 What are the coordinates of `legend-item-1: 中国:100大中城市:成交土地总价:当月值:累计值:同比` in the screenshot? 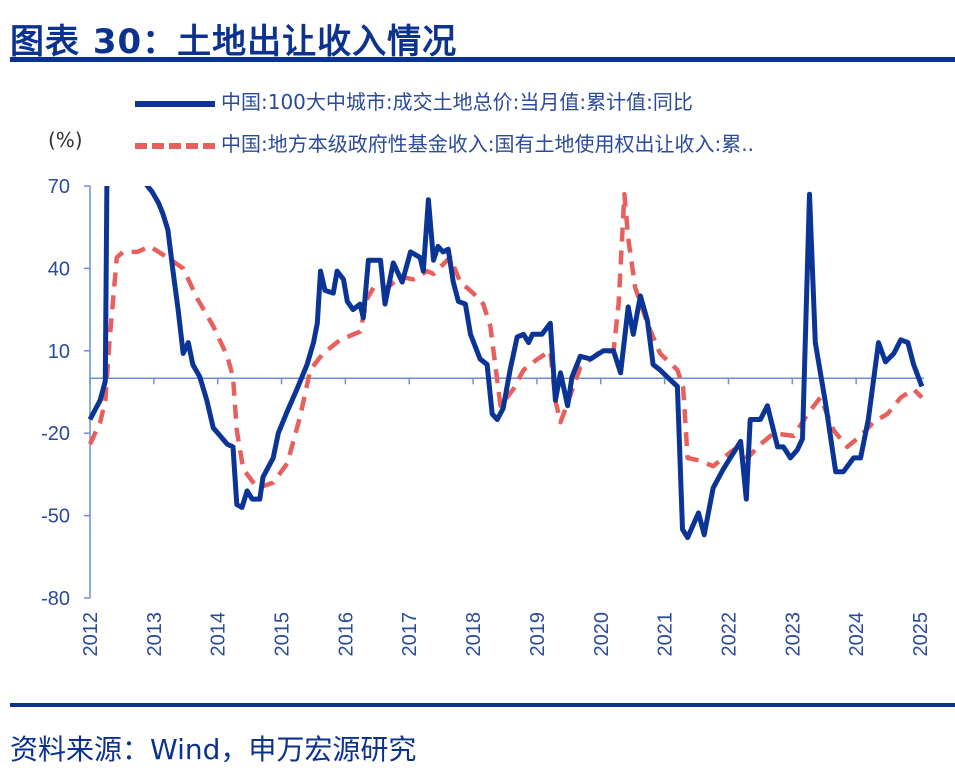 It's located at (414, 100).